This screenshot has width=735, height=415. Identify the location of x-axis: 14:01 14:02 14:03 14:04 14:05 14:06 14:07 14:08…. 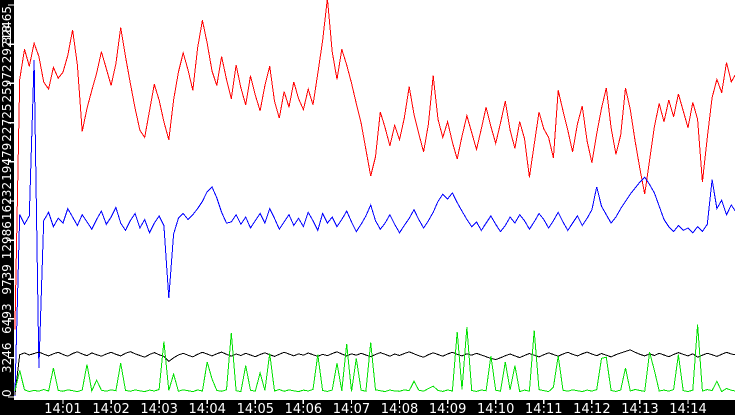
(375, 407).